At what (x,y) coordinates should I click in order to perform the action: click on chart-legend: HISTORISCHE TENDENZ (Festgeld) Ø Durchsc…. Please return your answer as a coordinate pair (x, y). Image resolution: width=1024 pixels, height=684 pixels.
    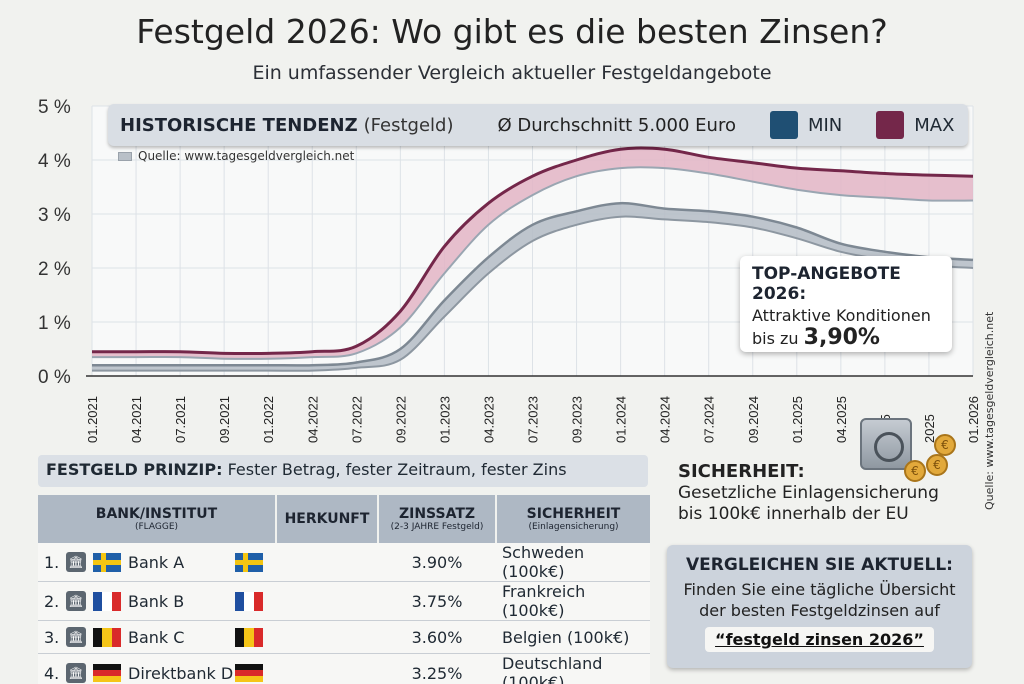
    Looking at the image, I should click on (538, 125).